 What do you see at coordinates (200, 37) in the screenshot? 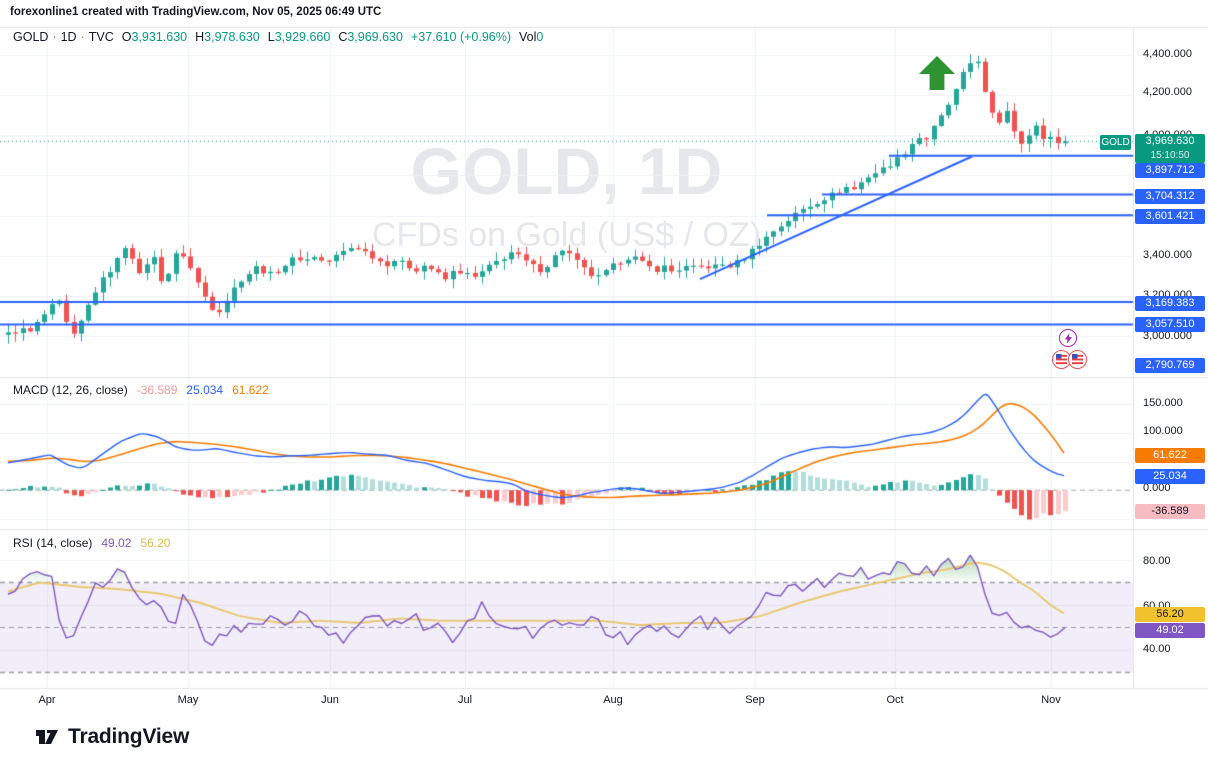
I see `high-label: H` at bounding box center [200, 37].